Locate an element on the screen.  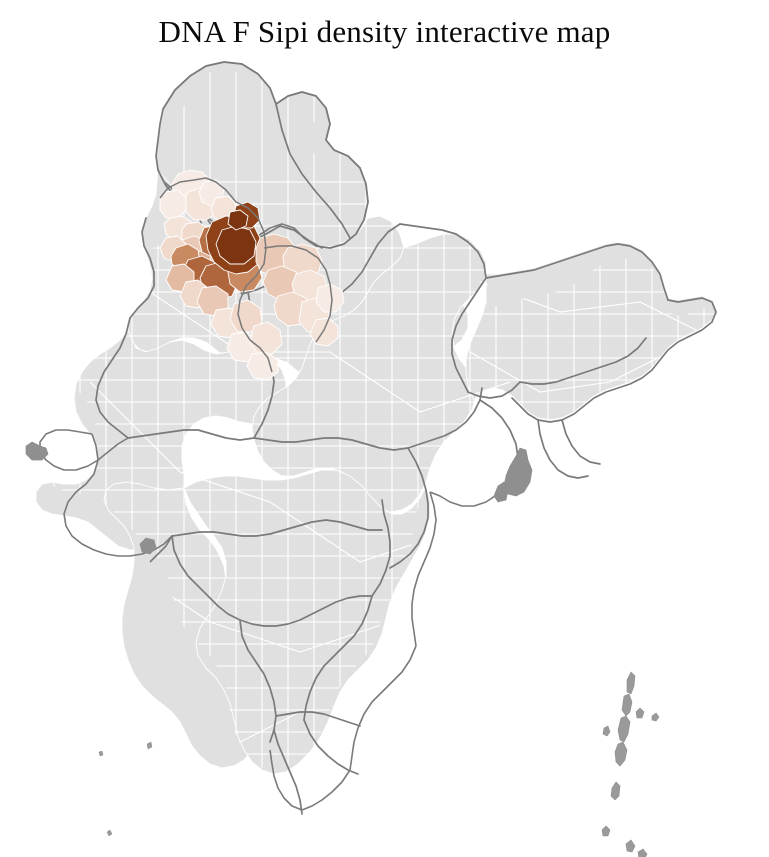
choropleth-highlight is located at coordinates (252, 275).